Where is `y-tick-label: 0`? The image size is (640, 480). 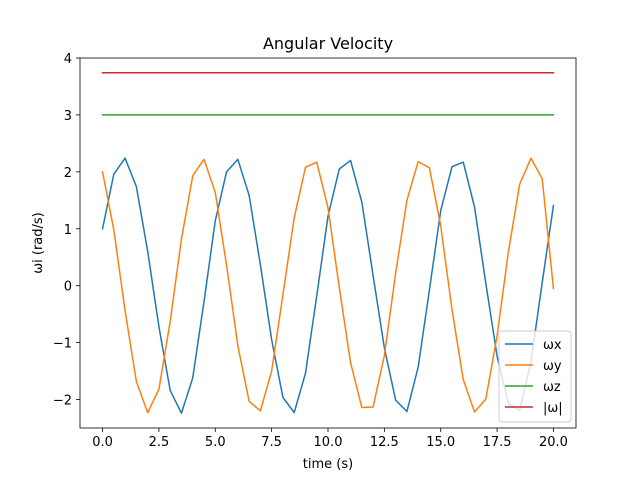 y-tick-label: 0 is located at coordinates (68, 287).